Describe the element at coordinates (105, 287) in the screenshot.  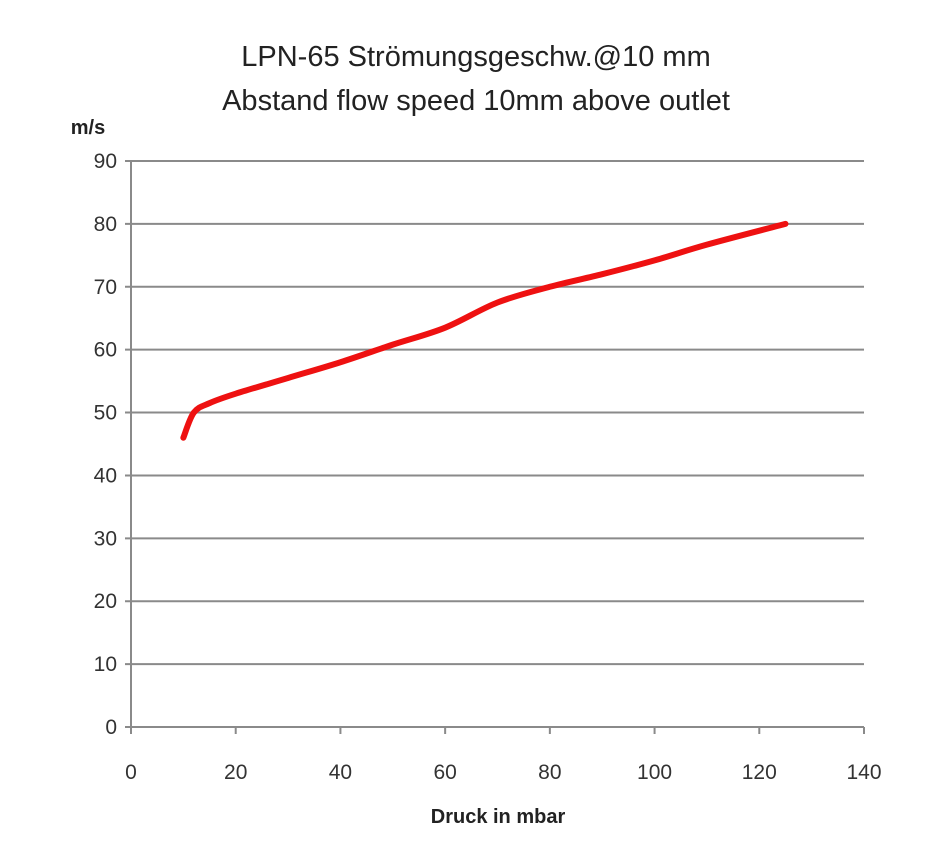
I see `y-tick-label: 70` at that location.